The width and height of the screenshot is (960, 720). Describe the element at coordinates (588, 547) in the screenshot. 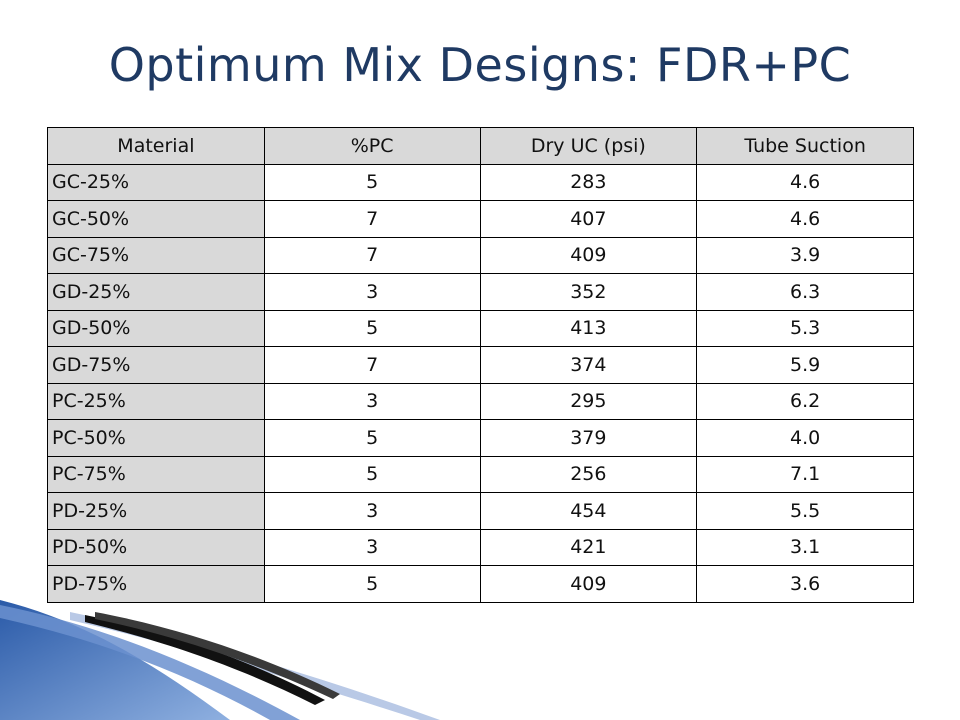

I see `cell-dry-uc: 421` at that location.